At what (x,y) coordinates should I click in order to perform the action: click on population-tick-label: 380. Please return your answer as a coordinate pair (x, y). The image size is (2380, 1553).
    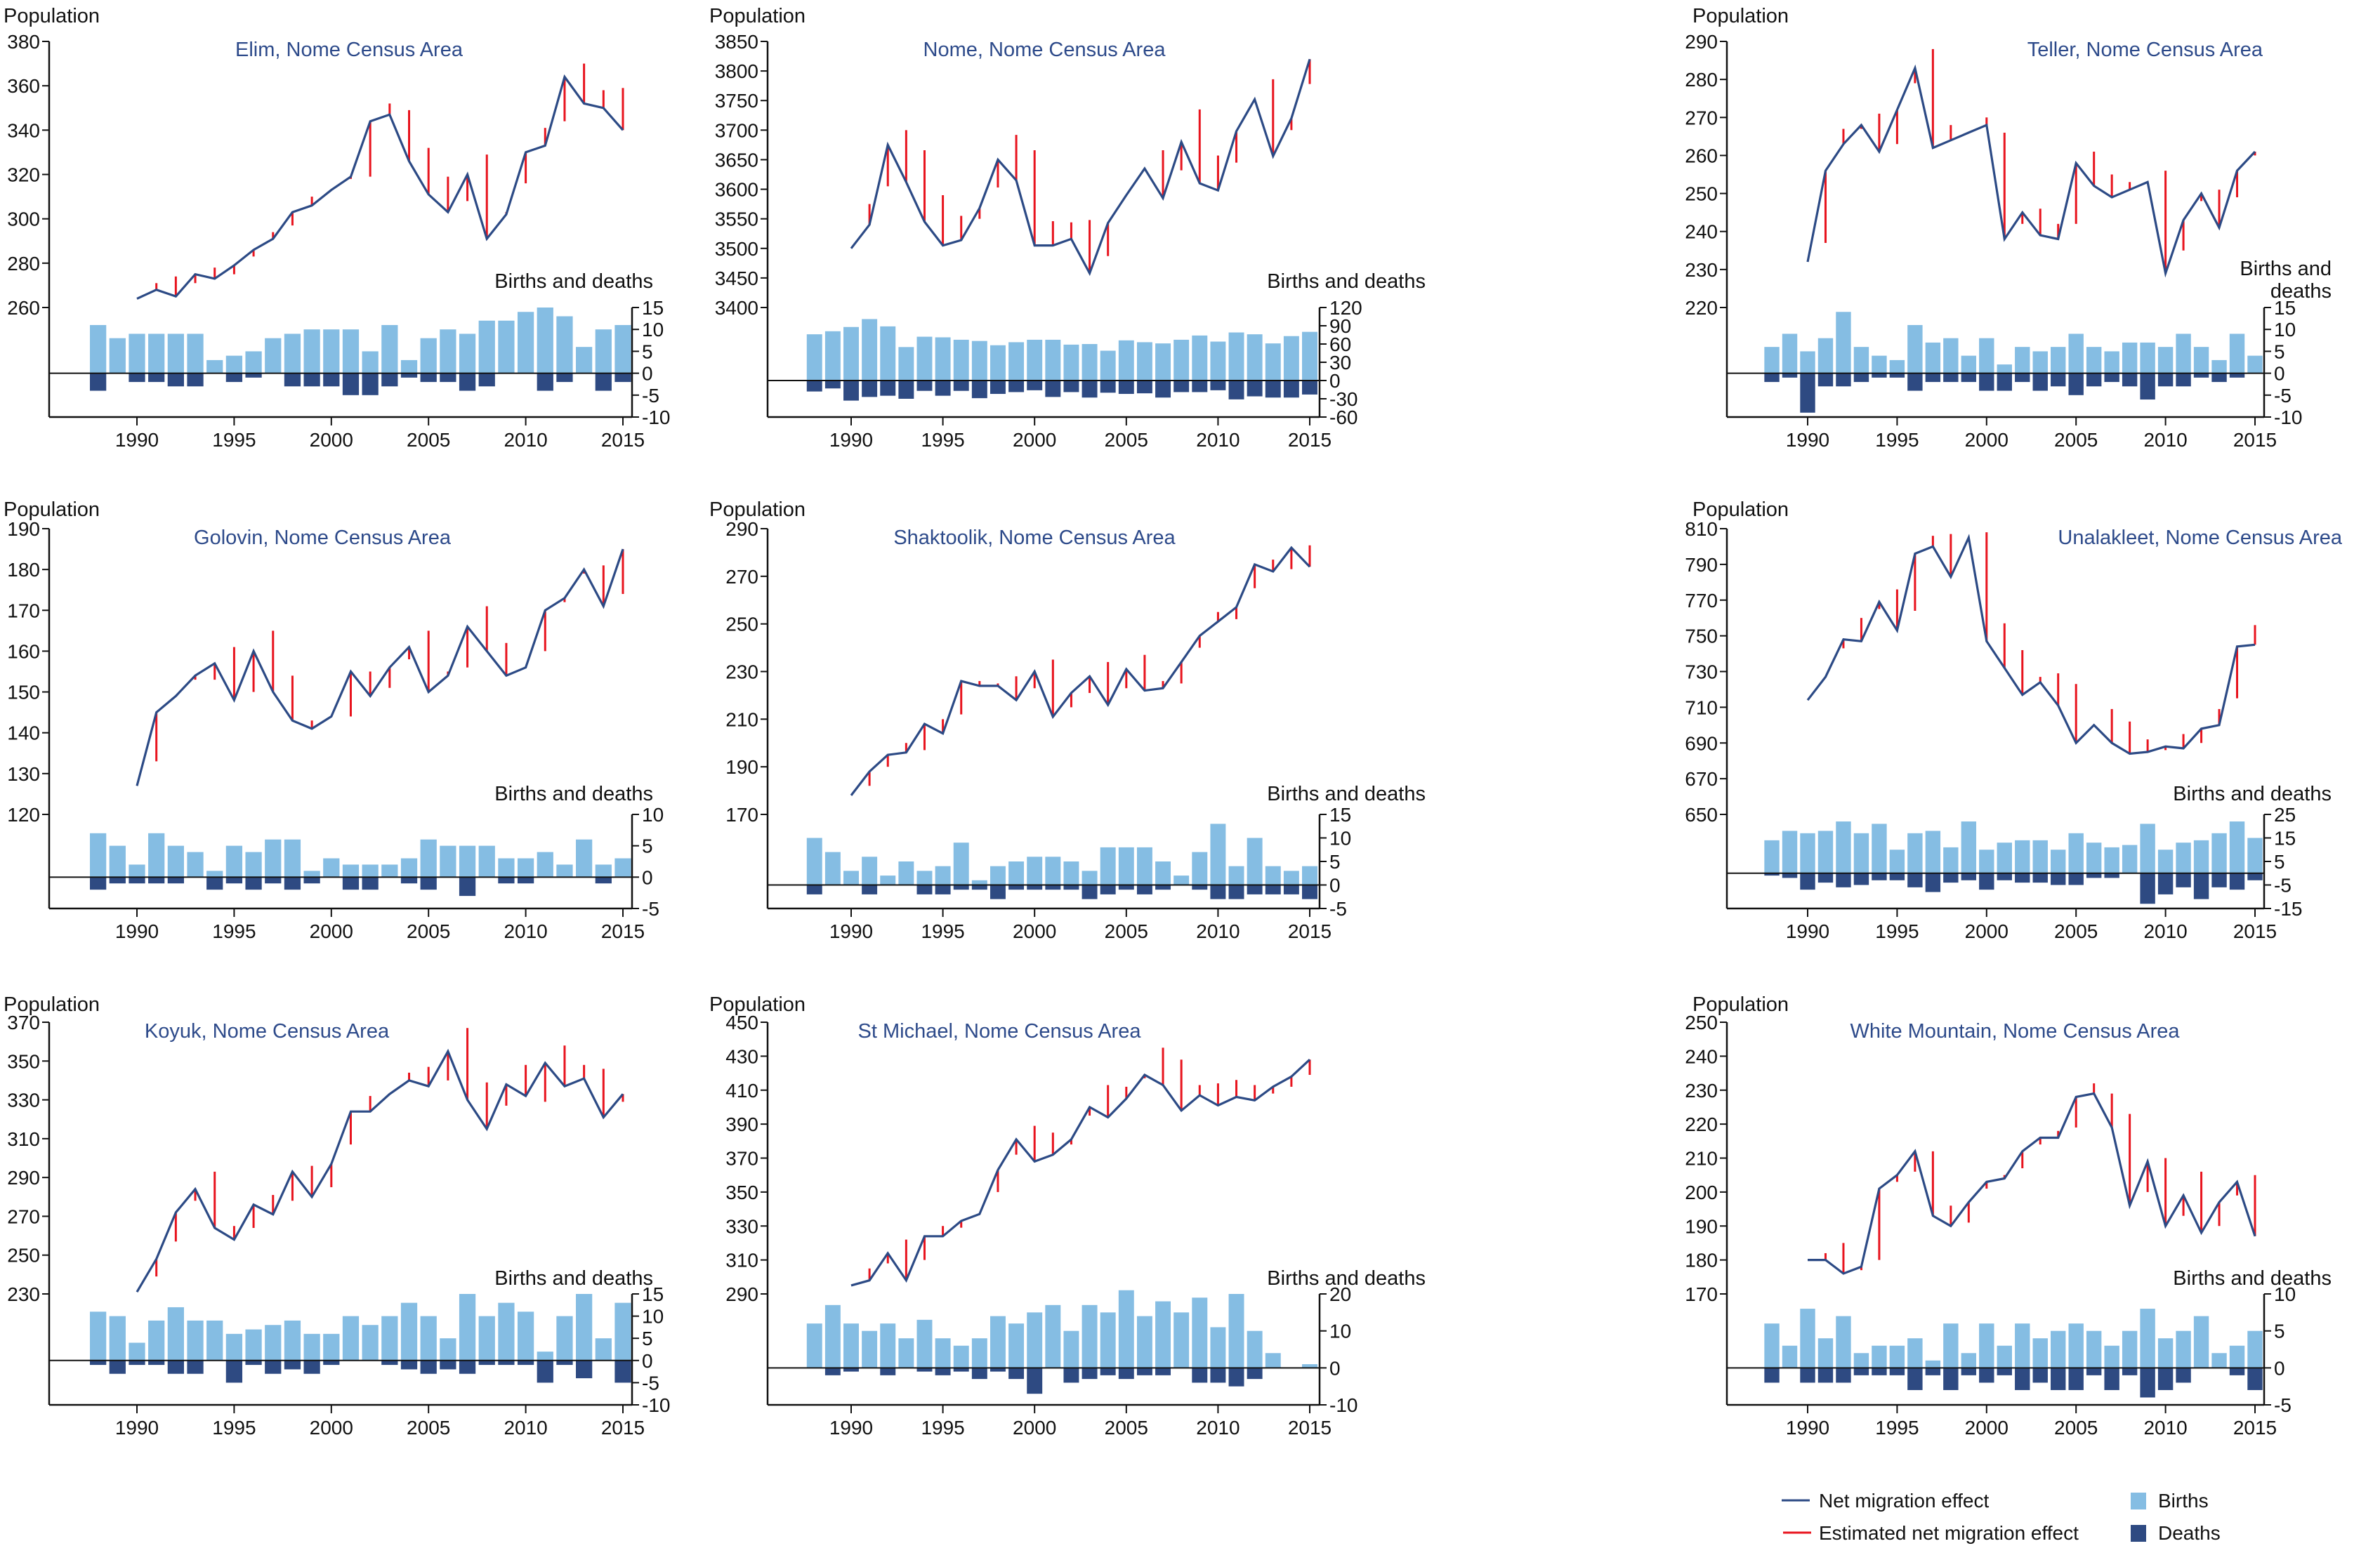
    Looking at the image, I should click on (23, 42).